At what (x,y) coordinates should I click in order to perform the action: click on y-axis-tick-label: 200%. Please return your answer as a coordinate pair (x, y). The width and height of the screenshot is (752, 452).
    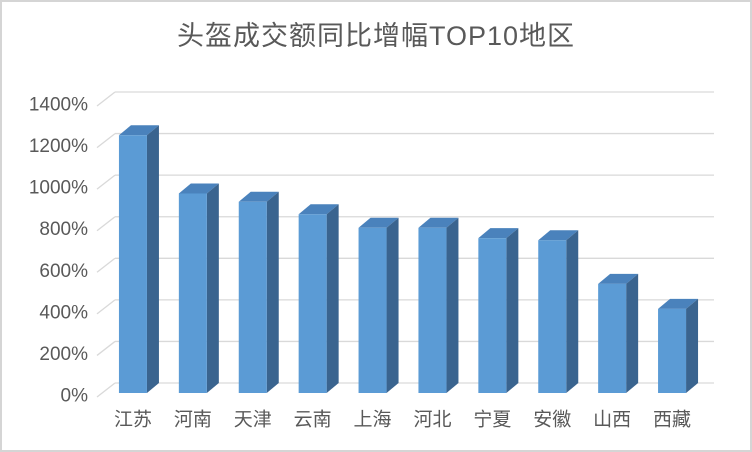
    Looking at the image, I should click on (63, 354).